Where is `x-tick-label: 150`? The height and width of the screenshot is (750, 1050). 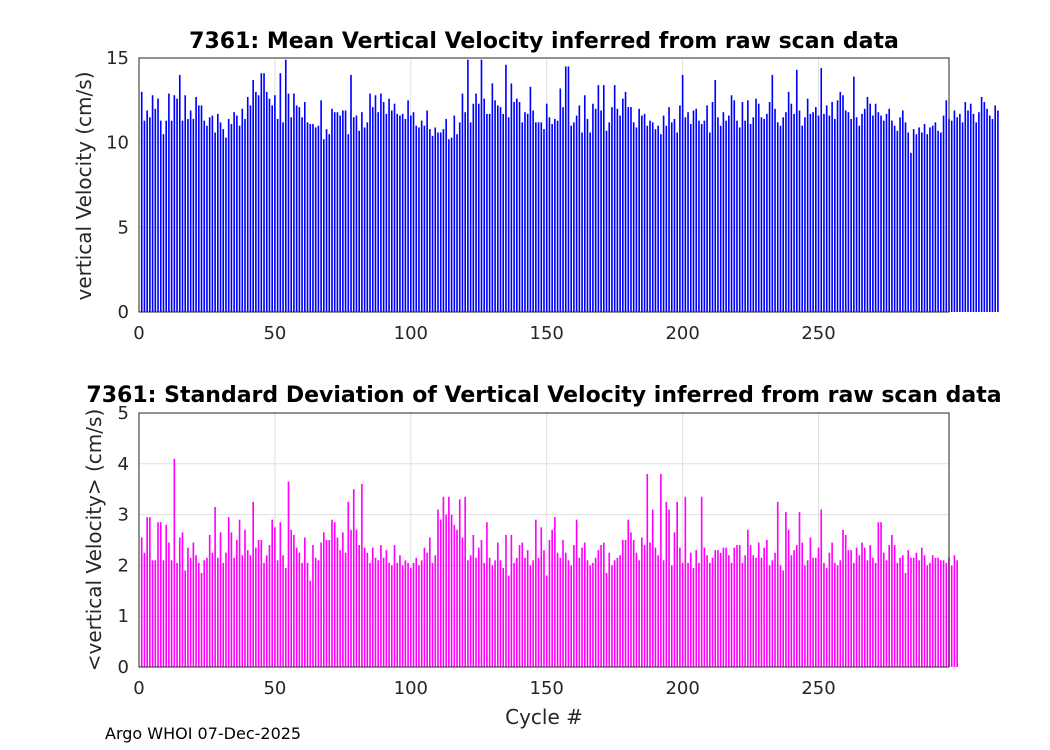 x-tick-label: 150 is located at coordinates (547, 333).